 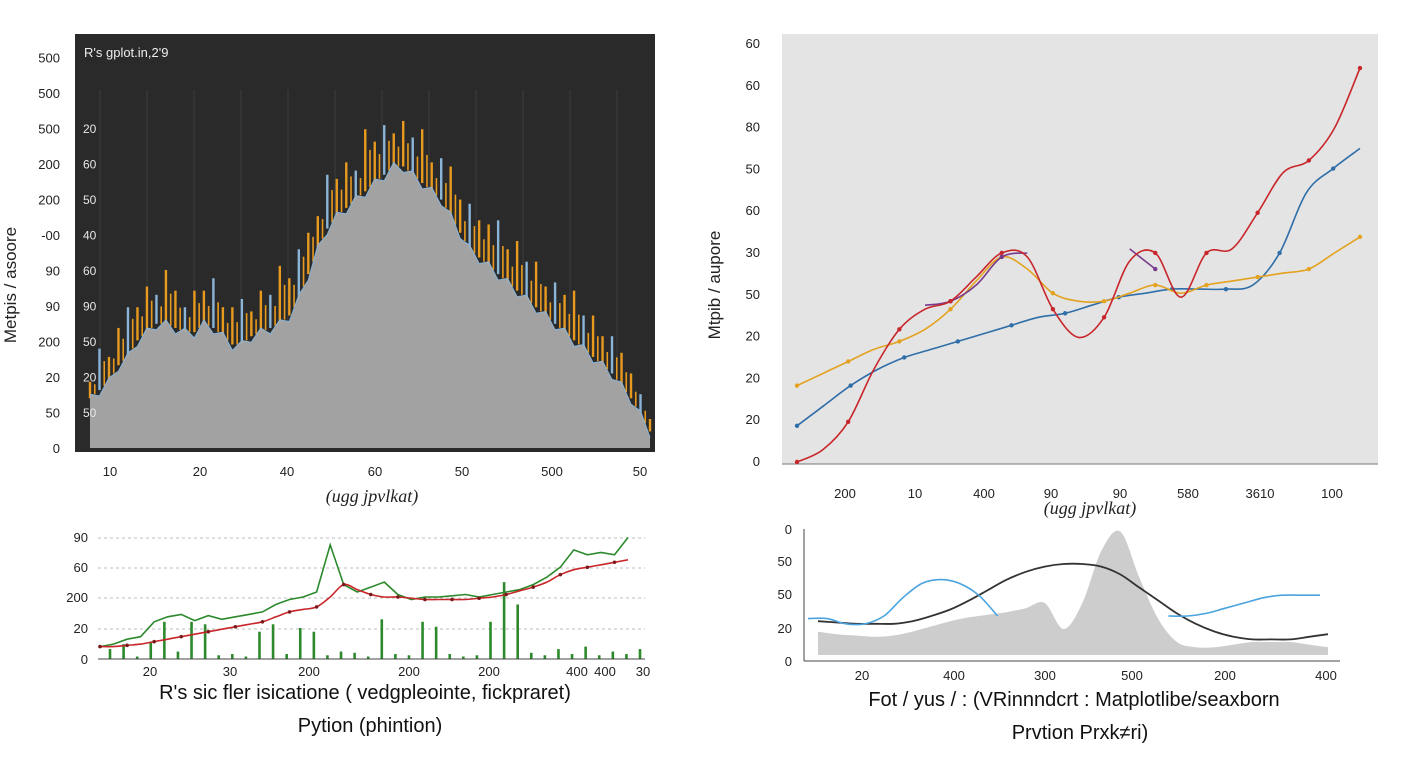 What do you see at coordinates (1132, 675) in the screenshot?
I see `kde-x-tick: 500` at bounding box center [1132, 675].